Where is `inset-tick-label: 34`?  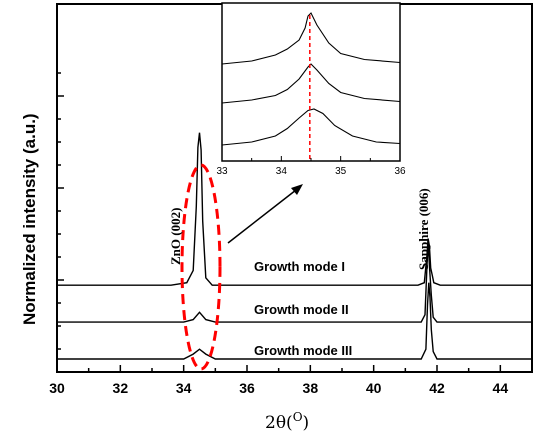 inset-tick-label: 34 is located at coordinates (282, 171).